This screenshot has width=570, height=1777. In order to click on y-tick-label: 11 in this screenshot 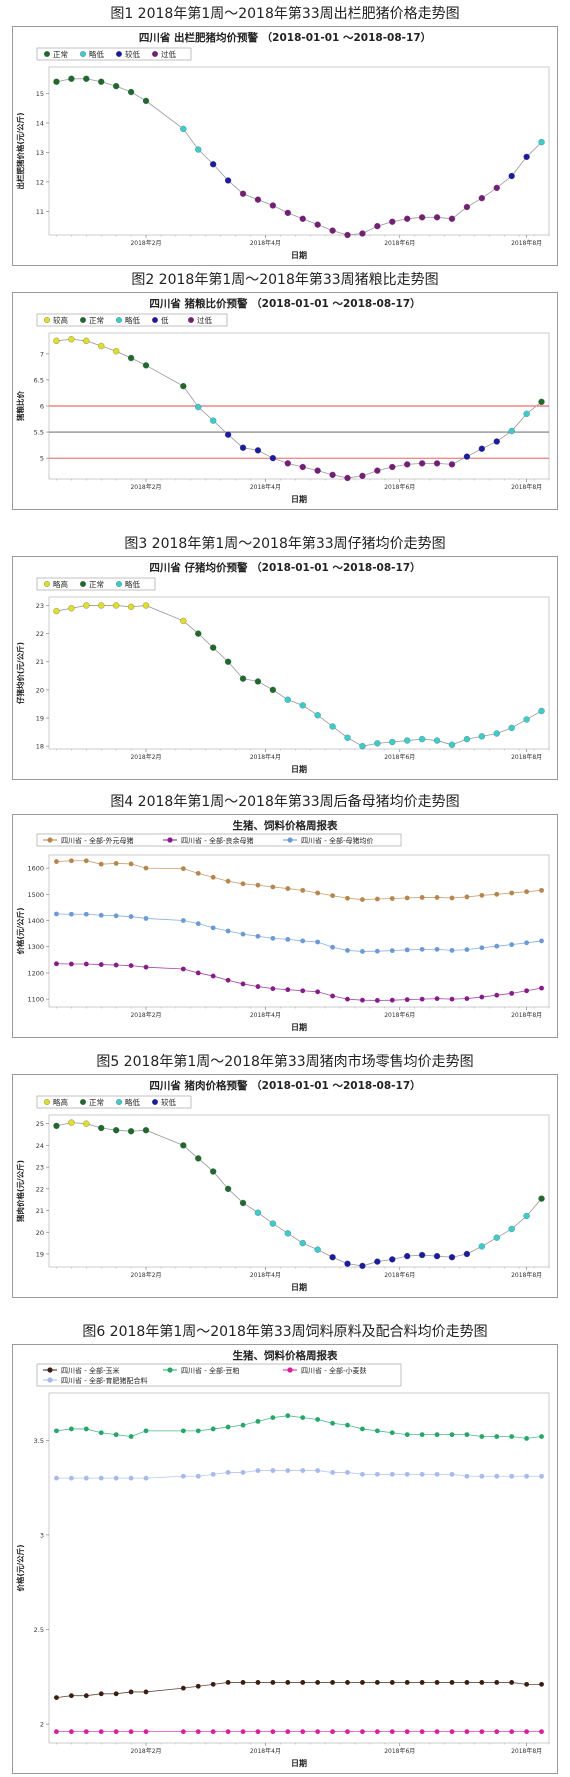, I will do `click(40, 212)`.